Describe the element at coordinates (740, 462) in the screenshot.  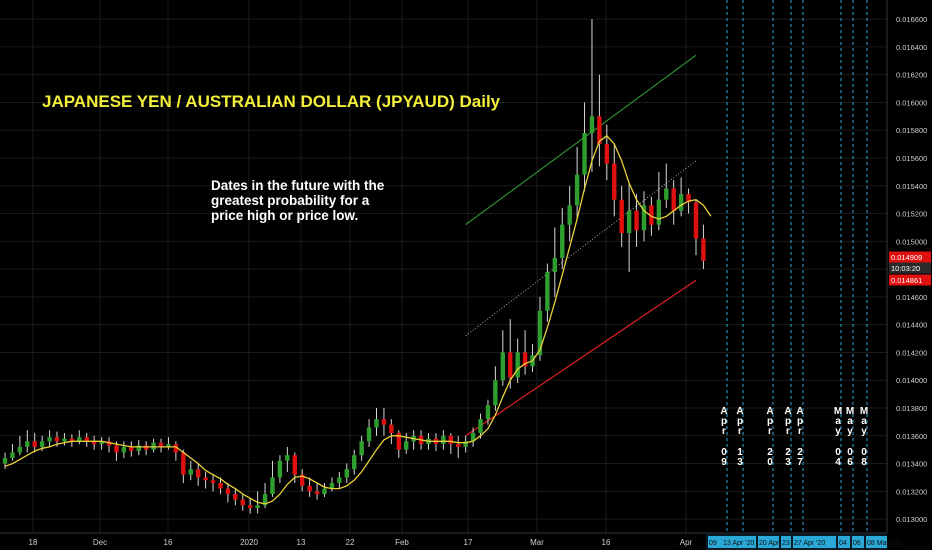
I see `forecast-label-1-day-1: 3` at that location.